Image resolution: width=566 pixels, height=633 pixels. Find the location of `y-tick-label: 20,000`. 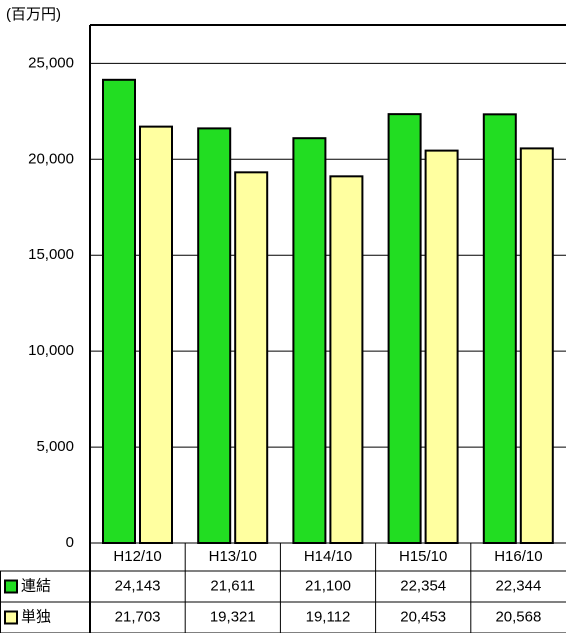

y-tick-label: 20,000 is located at coordinates (51, 158).